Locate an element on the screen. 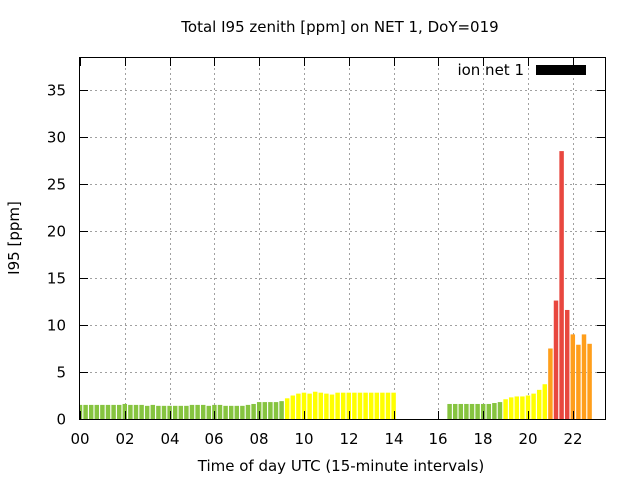 The image size is (640, 480). y-tick-label: 10 is located at coordinates (56, 326).